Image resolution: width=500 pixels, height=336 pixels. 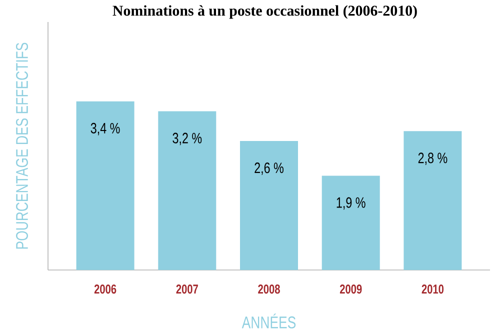 What do you see at coordinates (269, 168) in the screenshot?
I see `data-label: 2,6 %` at bounding box center [269, 168].